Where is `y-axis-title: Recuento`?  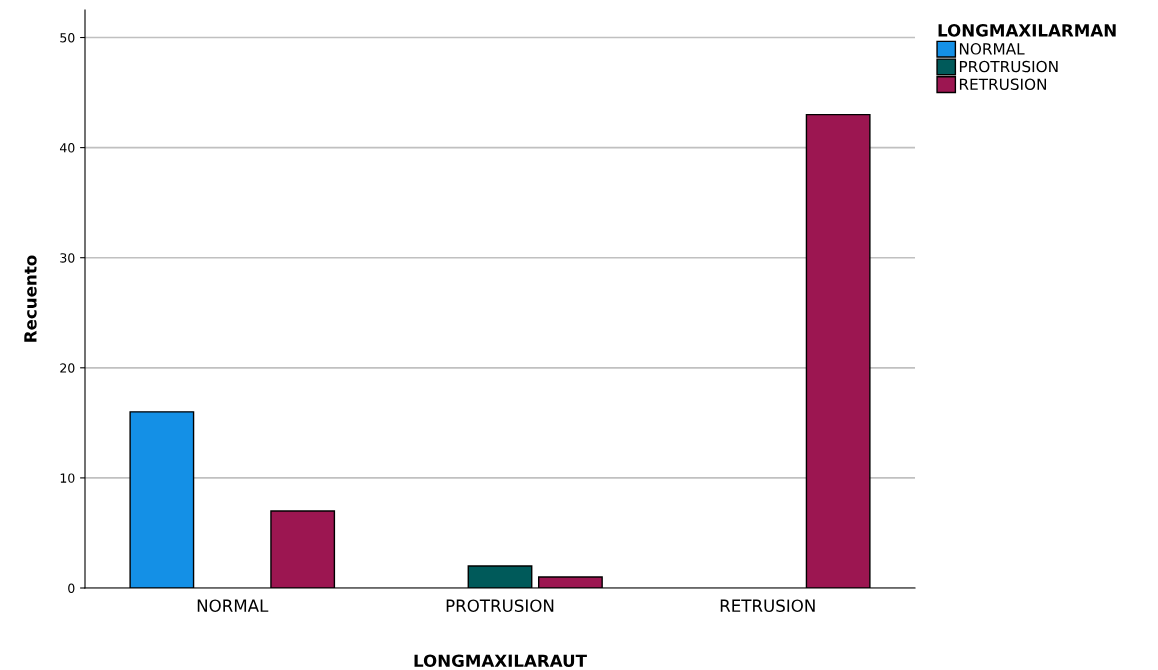
y-axis-title: Recuento is located at coordinates (30, 298).